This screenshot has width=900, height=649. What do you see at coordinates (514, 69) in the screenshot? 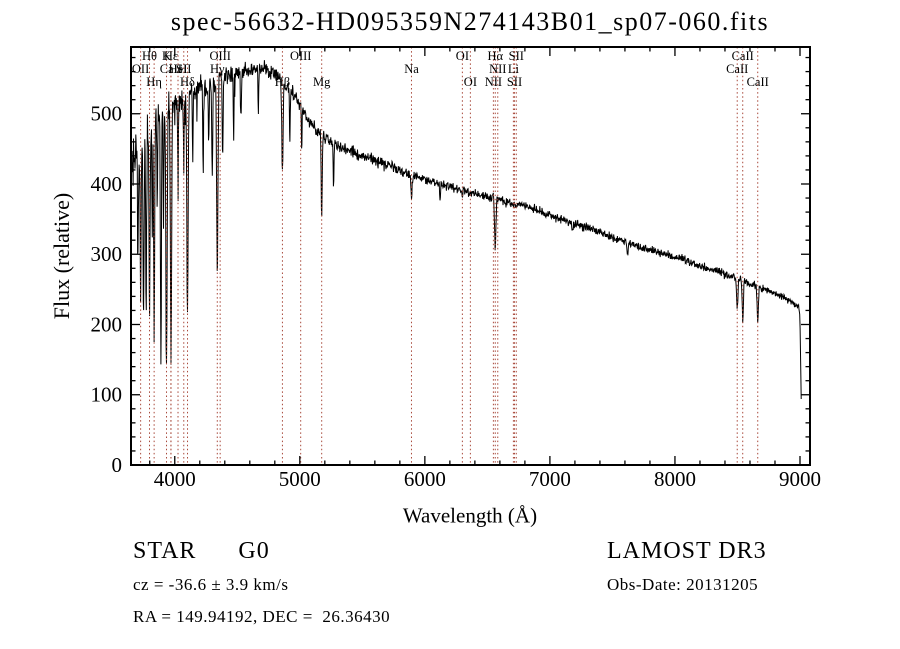
I see `spectral-line-label: Li` at bounding box center [514, 69].